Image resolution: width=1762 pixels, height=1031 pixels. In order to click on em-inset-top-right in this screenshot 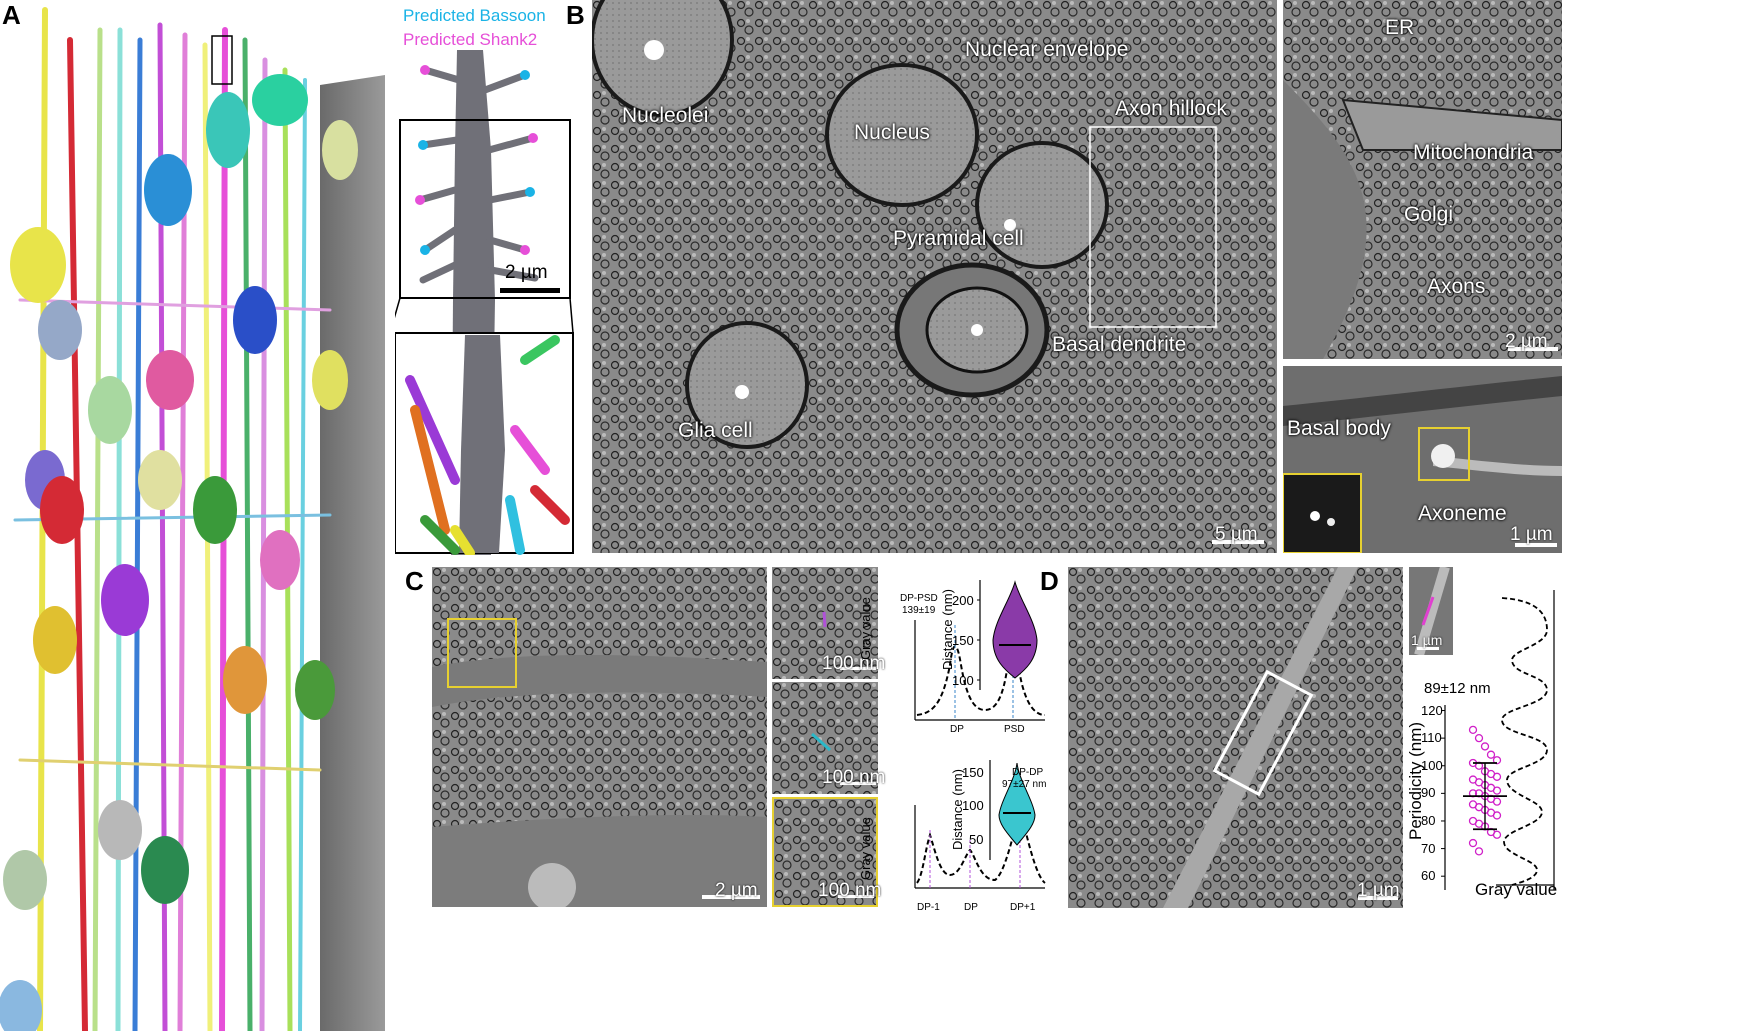, I will do `click(1422, 179)`.